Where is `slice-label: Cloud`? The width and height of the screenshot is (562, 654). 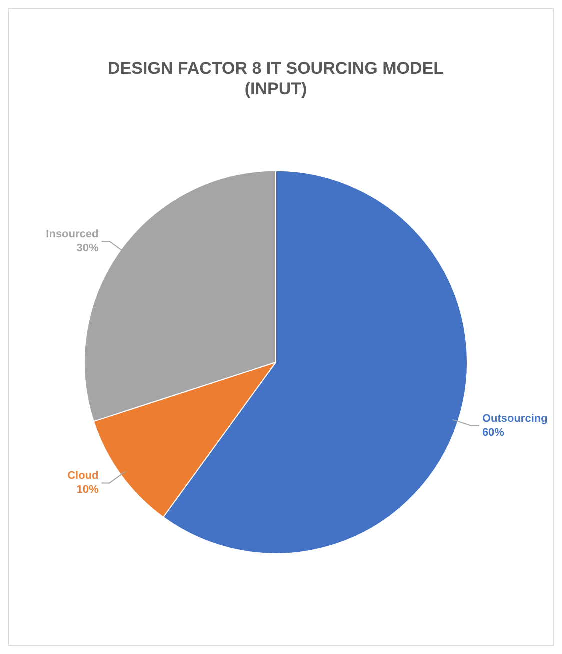
slice-label: Cloud is located at coordinates (83, 476).